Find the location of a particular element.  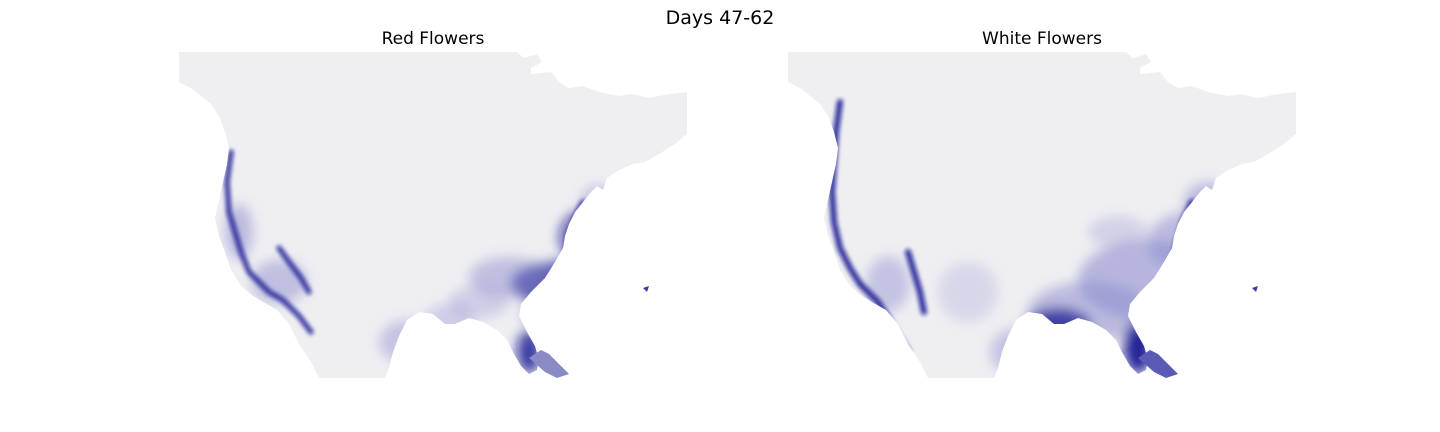

islands-red is located at coordinates (589, 332).